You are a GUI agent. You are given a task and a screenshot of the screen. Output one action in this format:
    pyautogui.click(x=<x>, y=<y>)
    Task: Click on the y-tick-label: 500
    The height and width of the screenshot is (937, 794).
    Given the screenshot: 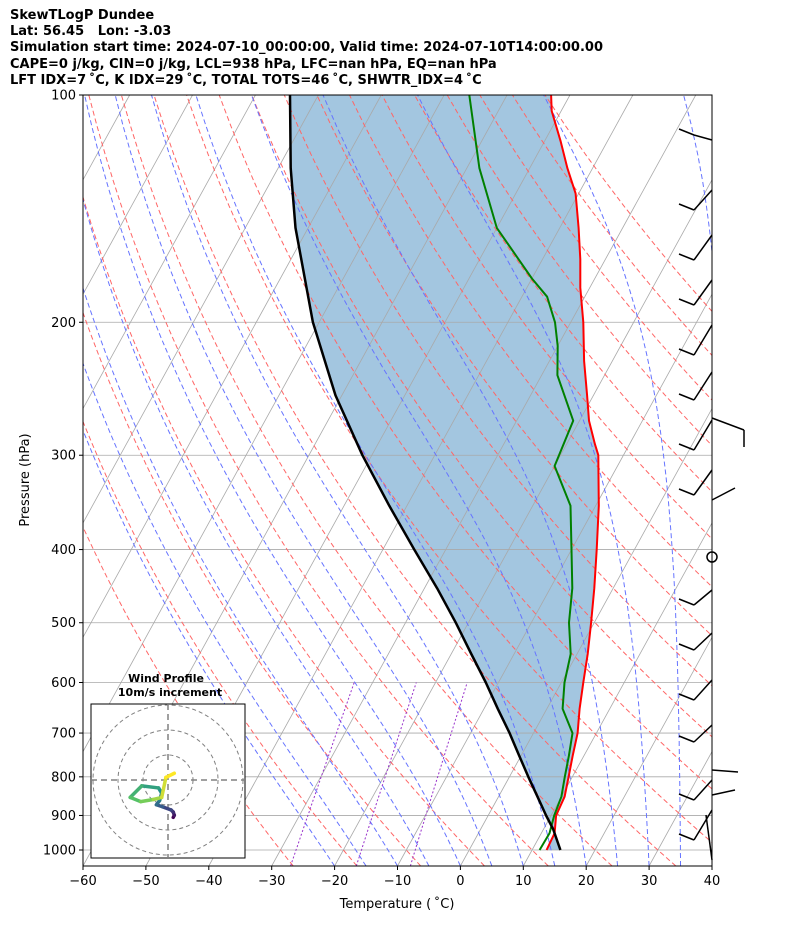 What is the action you would take?
    pyautogui.click(x=63, y=623)
    